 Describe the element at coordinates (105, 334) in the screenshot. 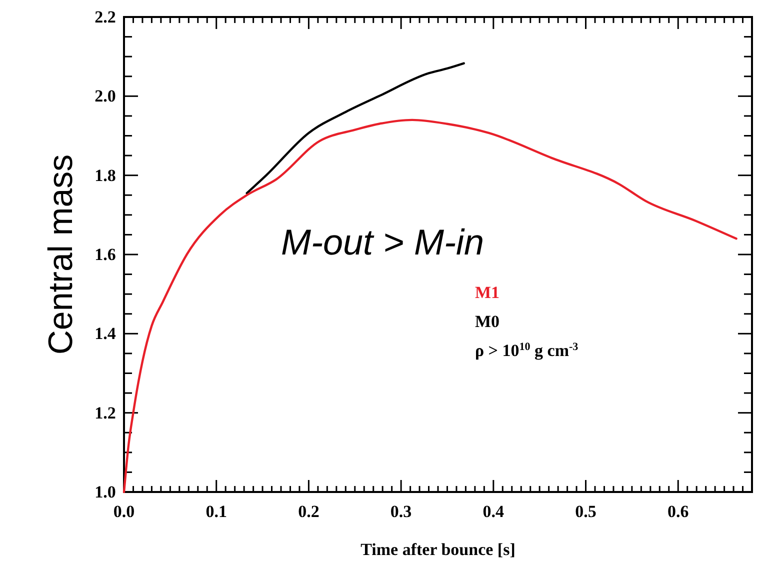

I see `y-tick-label: 1.4` at that location.